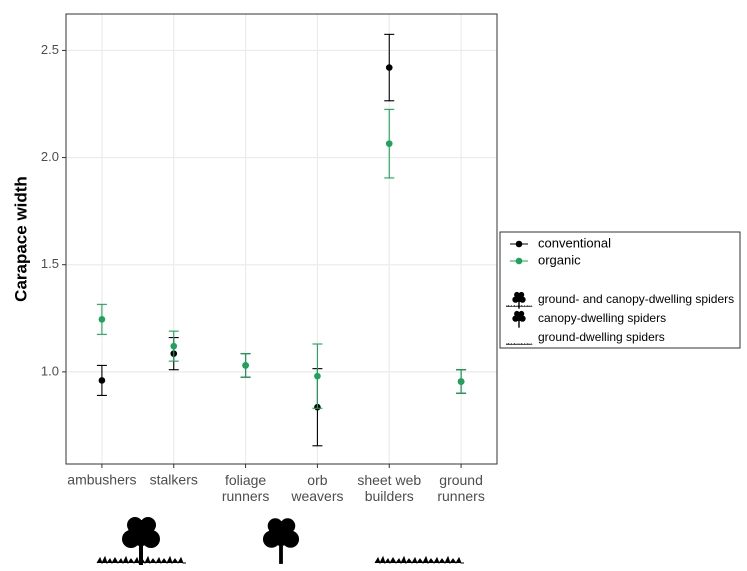 The image size is (747, 571). What do you see at coordinates (636, 299) in the screenshot?
I see `legend-label: ground- and canopy-dwelling spiders` at bounding box center [636, 299].